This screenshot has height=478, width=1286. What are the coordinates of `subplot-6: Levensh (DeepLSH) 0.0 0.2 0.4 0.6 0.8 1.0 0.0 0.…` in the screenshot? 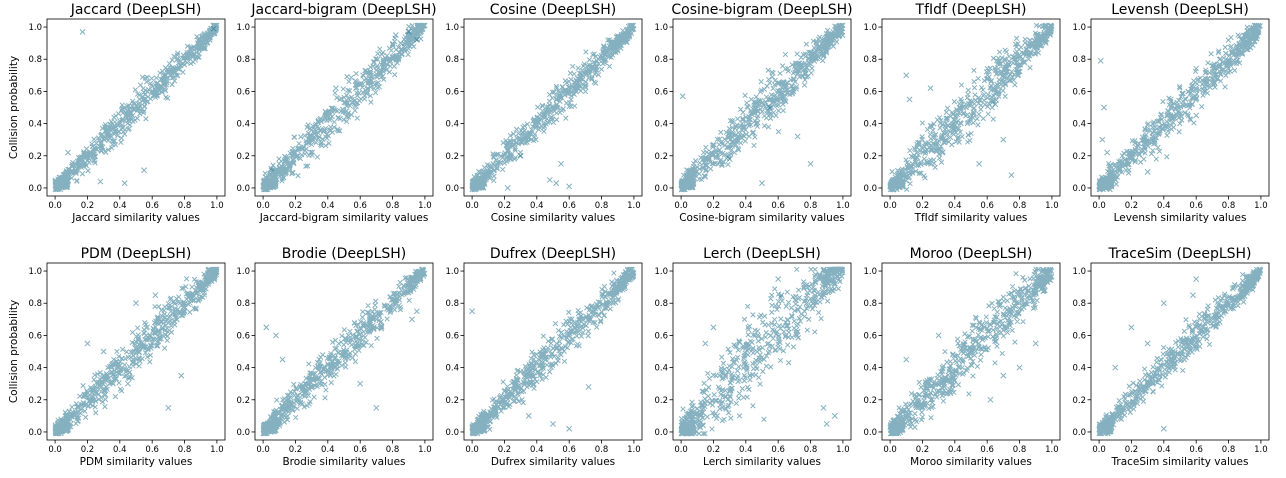 It's located at (1171, 113).